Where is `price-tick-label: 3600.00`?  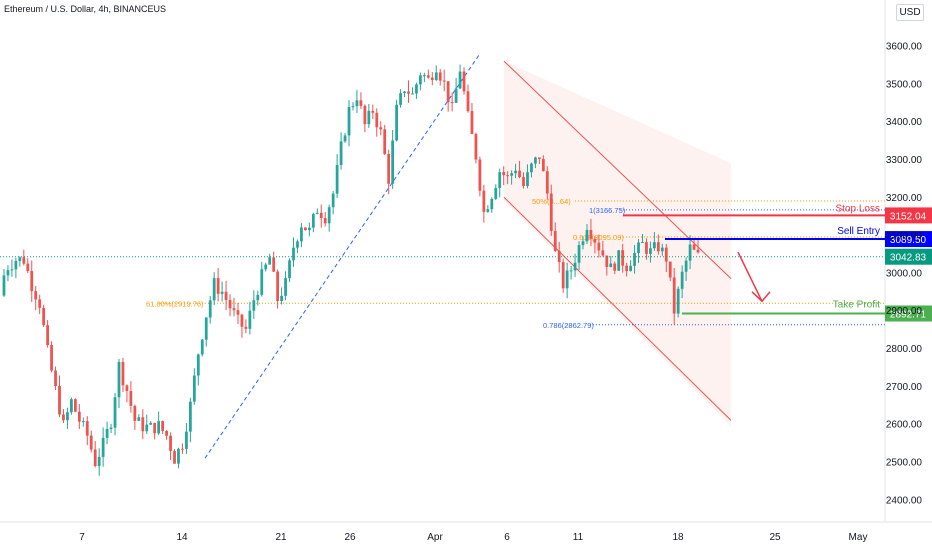 price-tick-label: 3600.00 is located at coordinates (904, 47).